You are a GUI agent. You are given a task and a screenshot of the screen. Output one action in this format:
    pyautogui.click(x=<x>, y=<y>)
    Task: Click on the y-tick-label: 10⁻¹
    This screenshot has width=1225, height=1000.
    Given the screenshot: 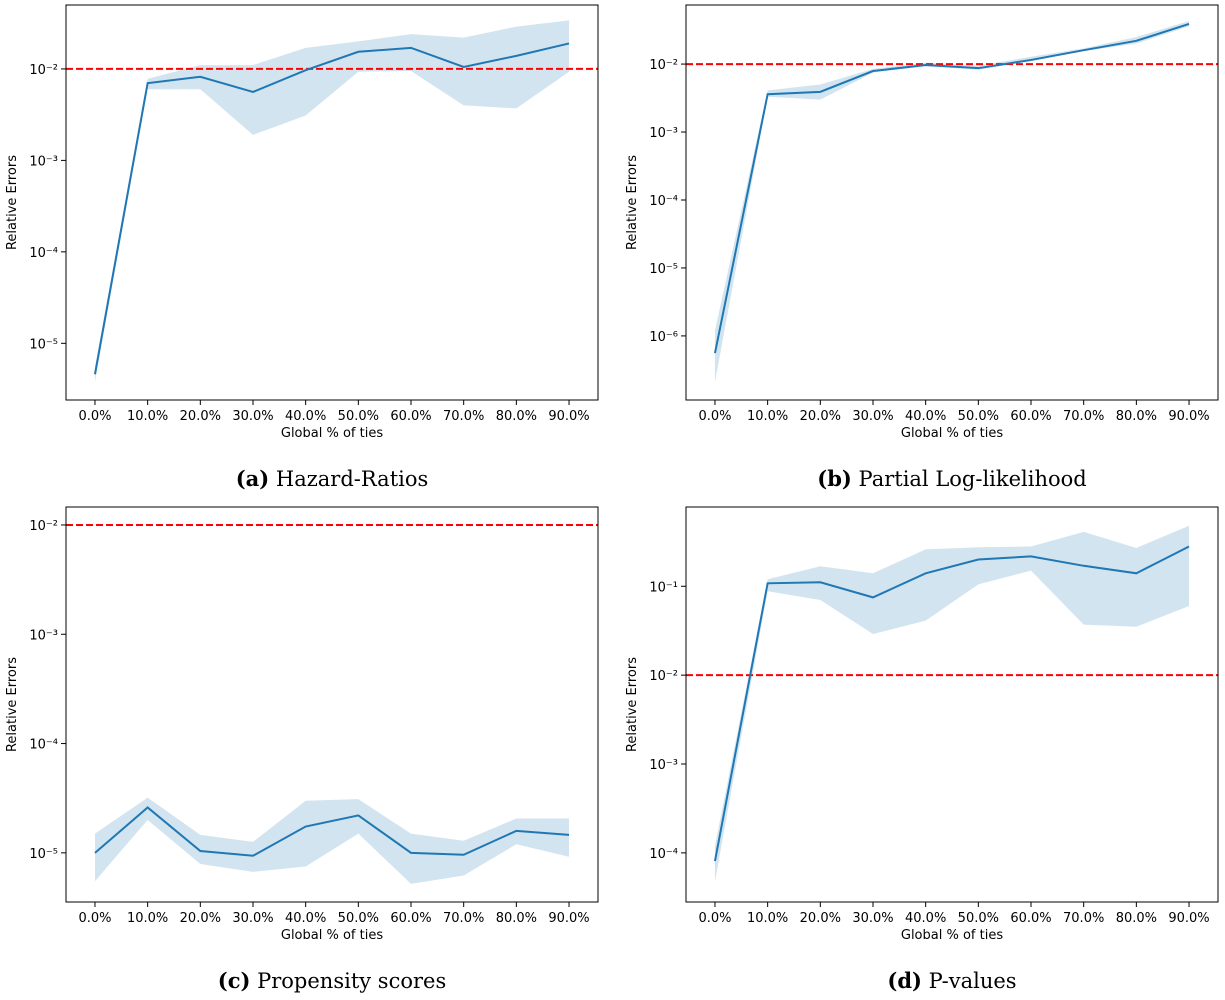 What is the action you would take?
    pyautogui.click(x=663, y=587)
    